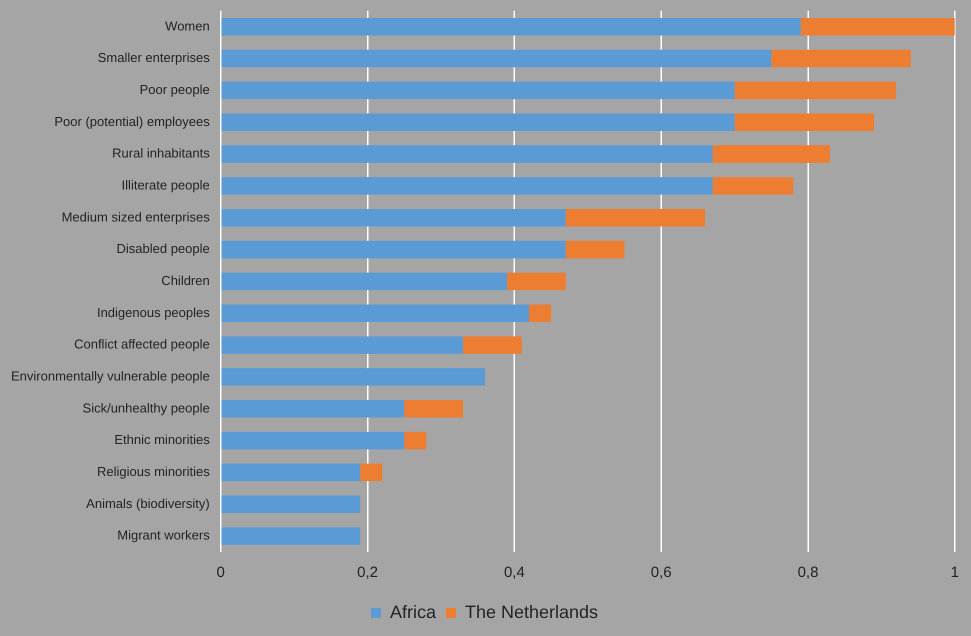  What do you see at coordinates (808, 573) in the screenshot?
I see `x-tick-label: 0,8` at bounding box center [808, 573].